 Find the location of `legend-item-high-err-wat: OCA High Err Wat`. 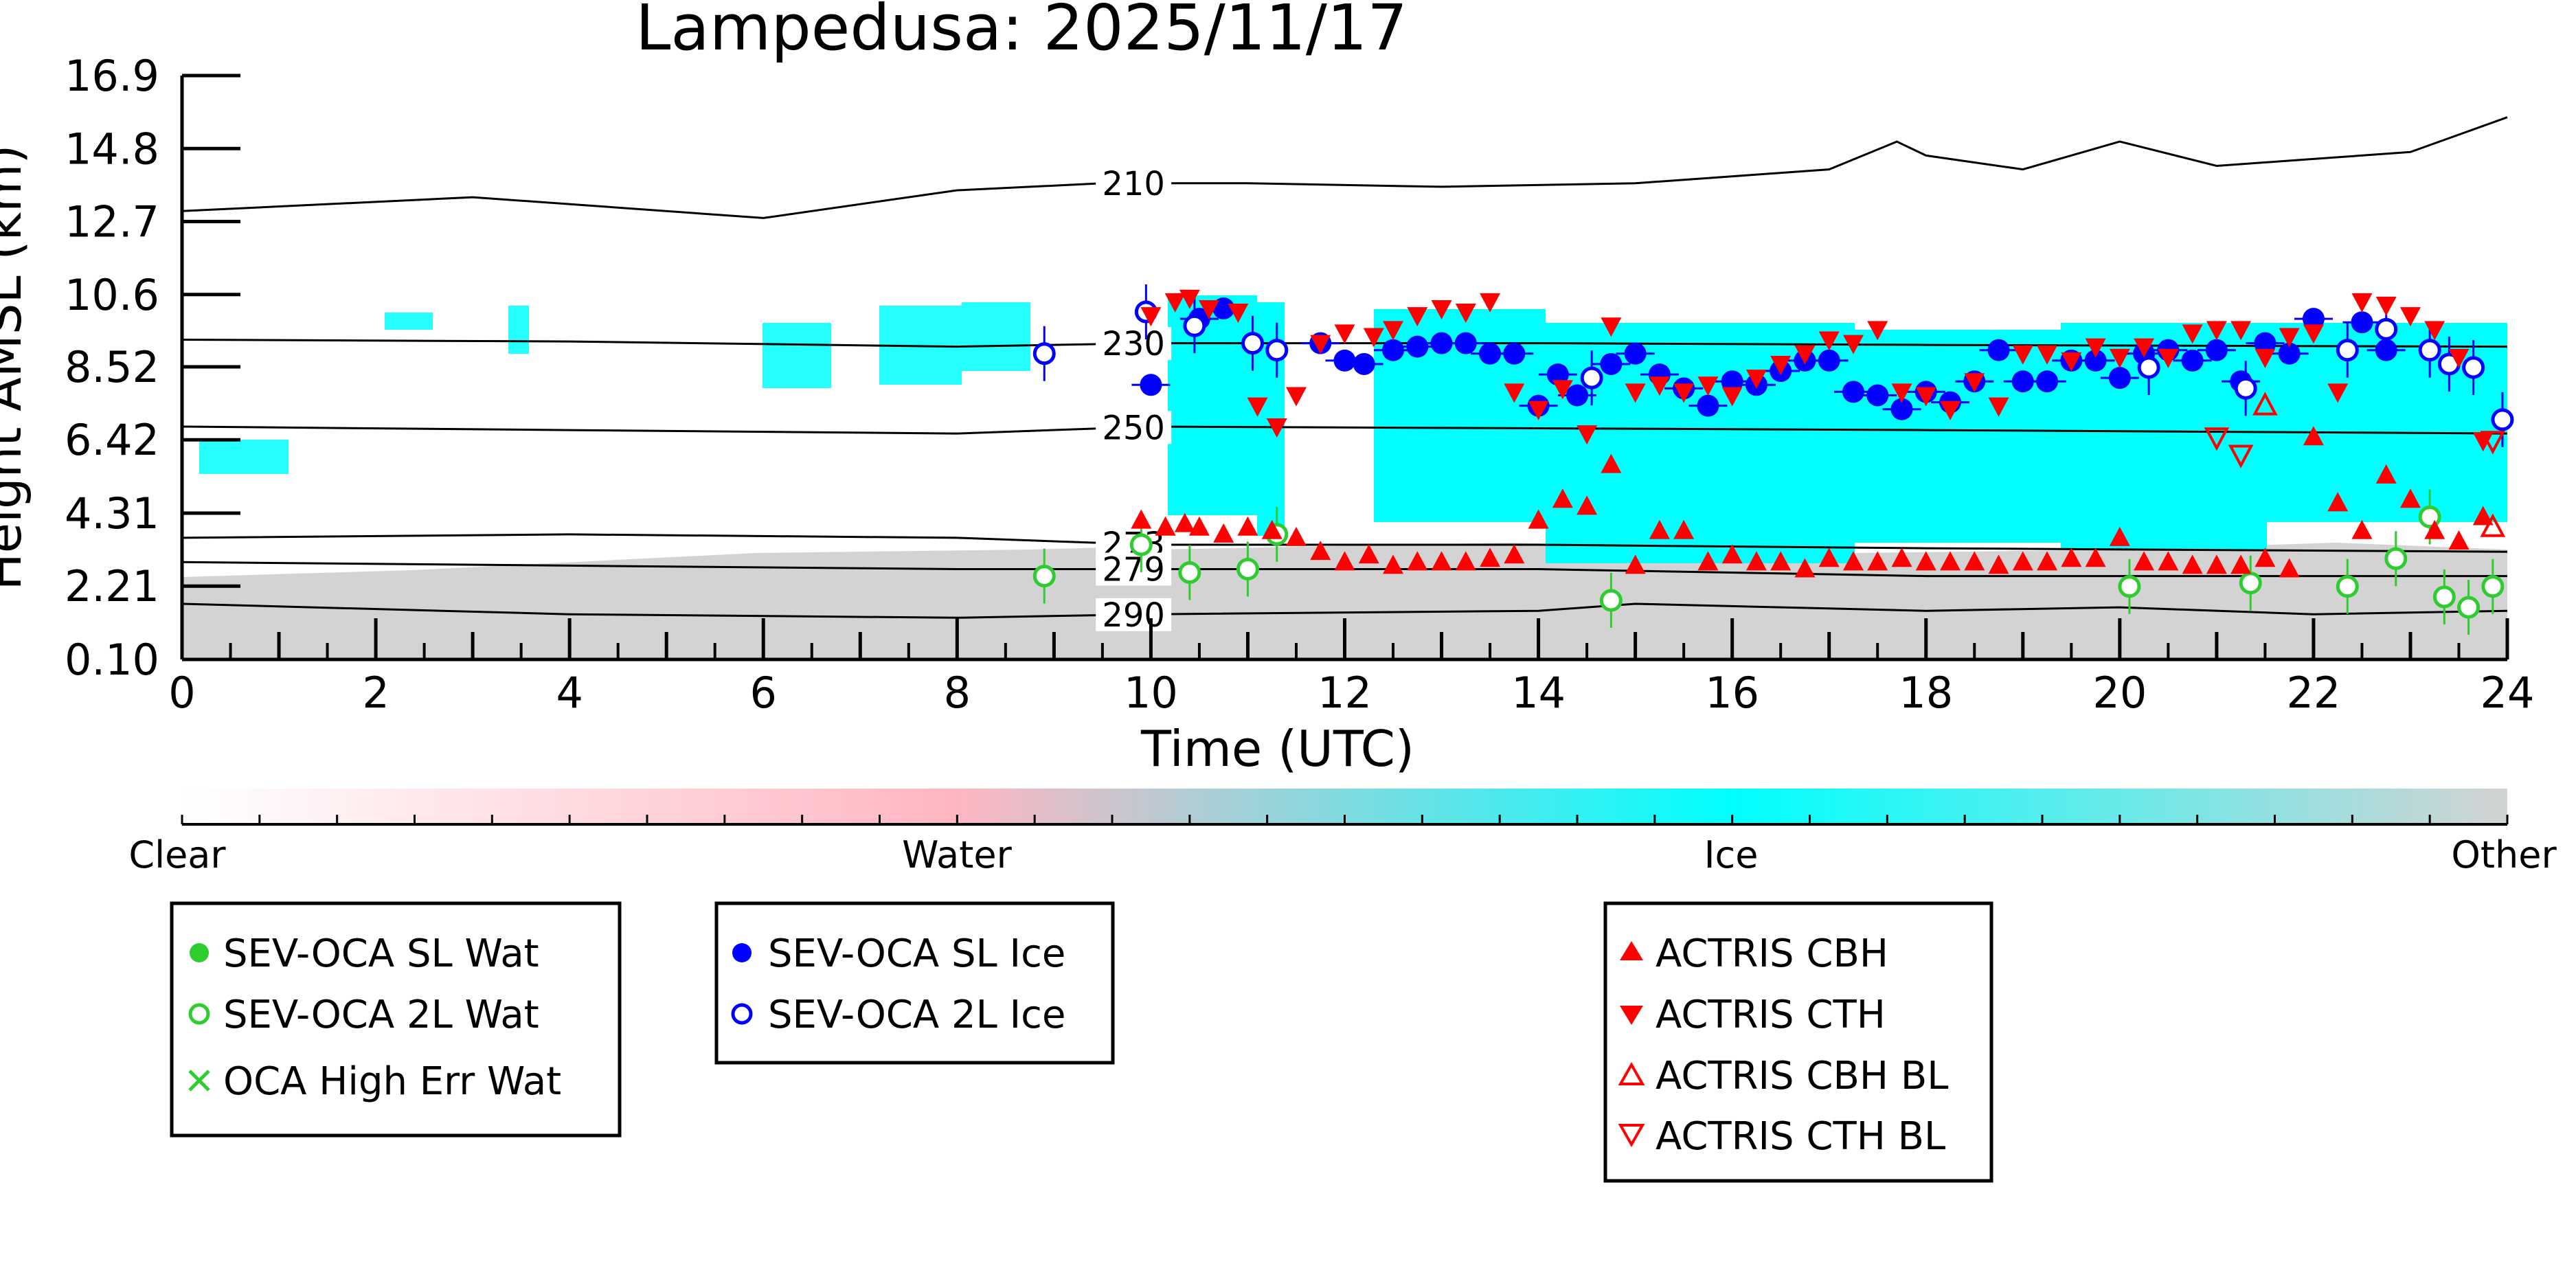

legend-item-high-err-wat: OCA High Err Wat is located at coordinates (374, 1081).